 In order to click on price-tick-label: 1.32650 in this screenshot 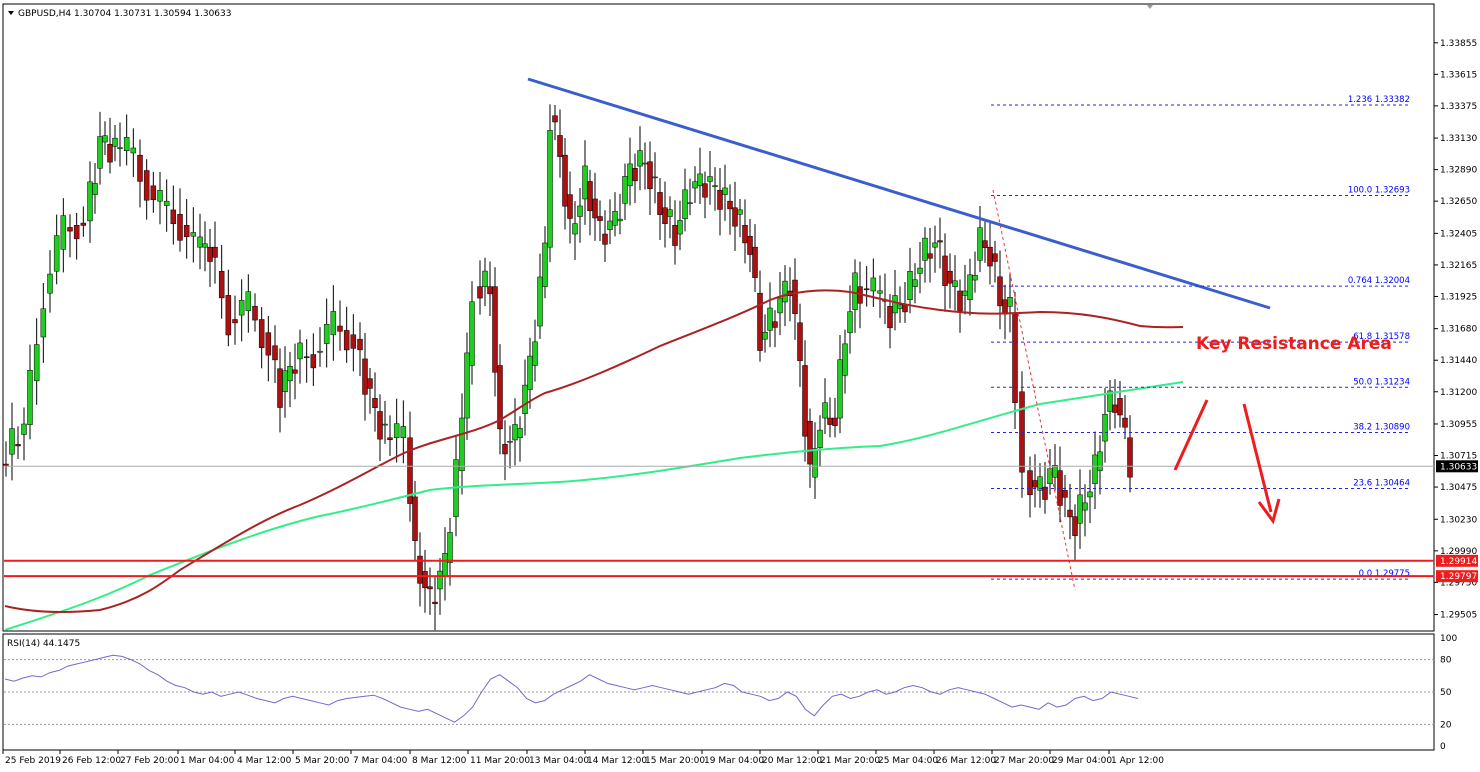, I will do `click(1458, 202)`.